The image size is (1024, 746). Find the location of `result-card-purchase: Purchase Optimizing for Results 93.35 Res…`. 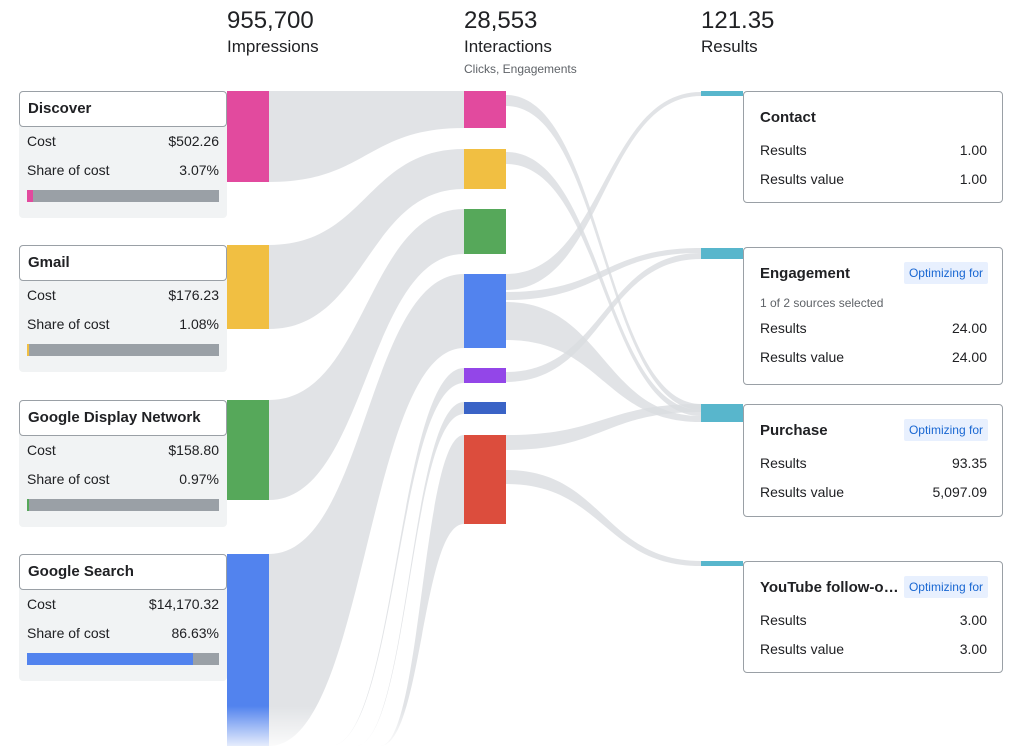

result-card-purchase: Purchase Optimizing for Results 93.35 Res… is located at coordinates (873, 460).